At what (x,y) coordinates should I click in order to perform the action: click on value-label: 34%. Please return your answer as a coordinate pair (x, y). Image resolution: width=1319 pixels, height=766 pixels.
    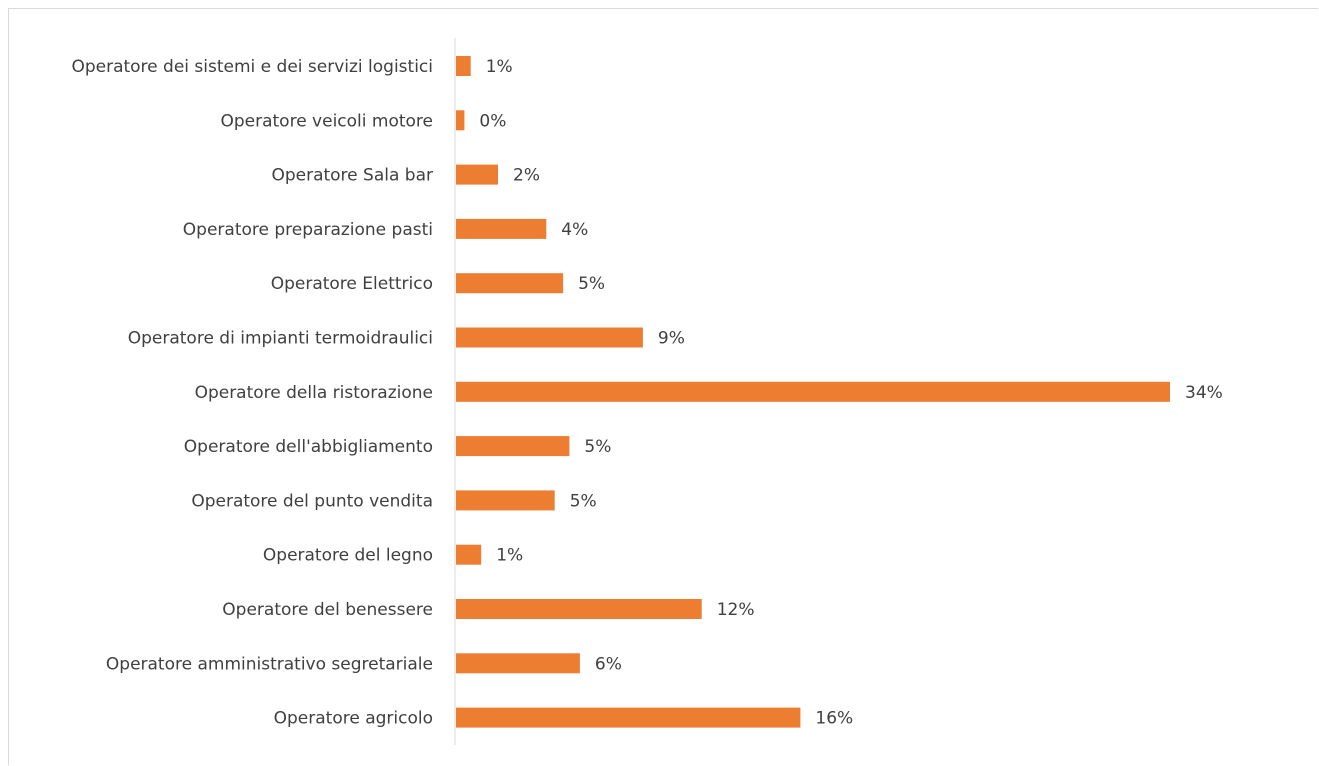
    Looking at the image, I should click on (1204, 393).